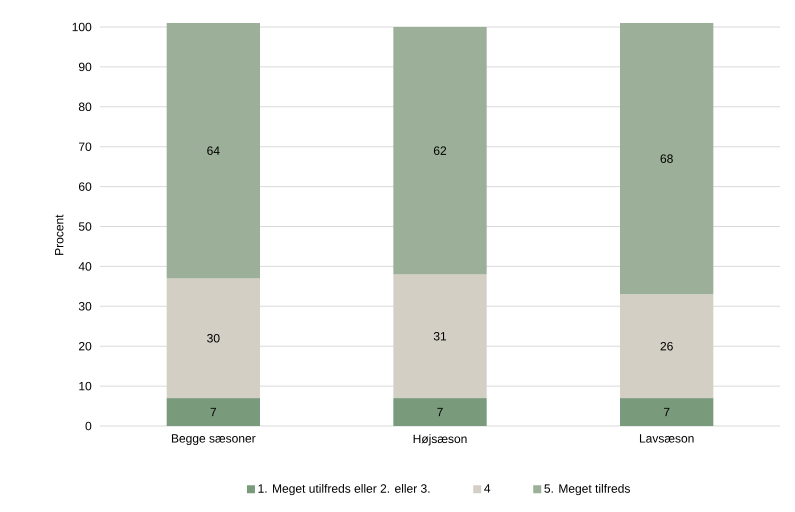 Image resolution: width=795 pixels, height=512 pixels. I want to click on x-tick-label: Lavsæson, so click(667, 438).